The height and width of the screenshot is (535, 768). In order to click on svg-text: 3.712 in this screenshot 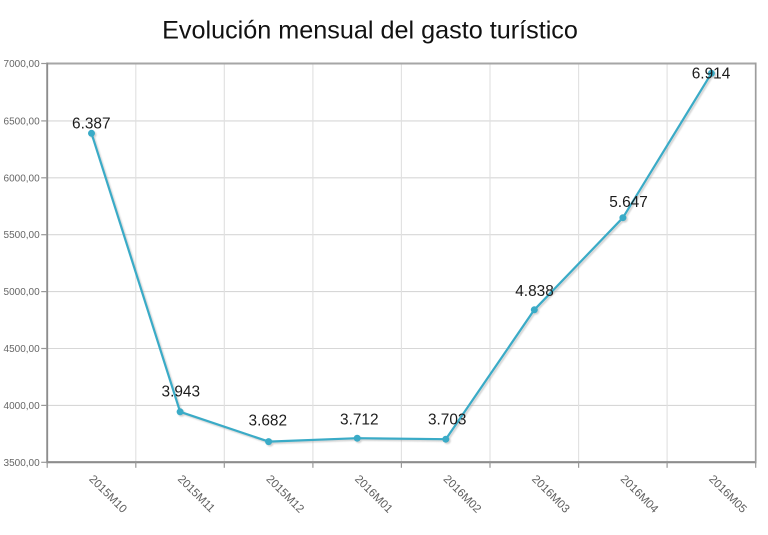, I will do `click(359, 419)`.